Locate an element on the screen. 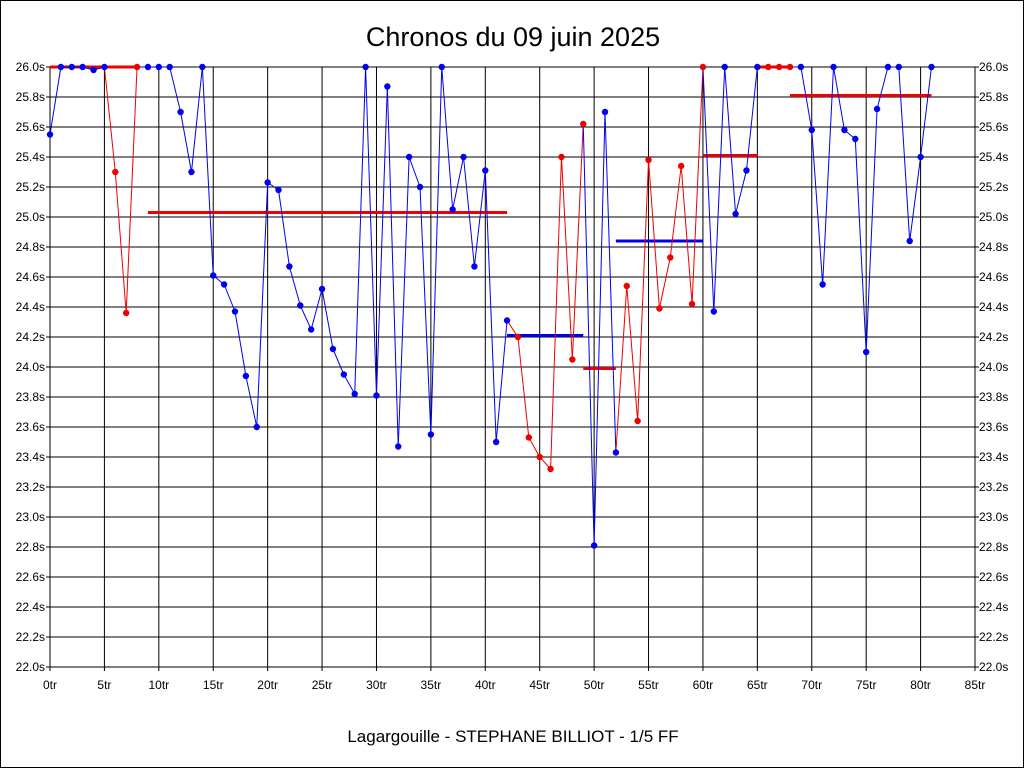 This screenshot has width=1024, height=768. x-tick-label: 15tr is located at coordinates (213, 685).